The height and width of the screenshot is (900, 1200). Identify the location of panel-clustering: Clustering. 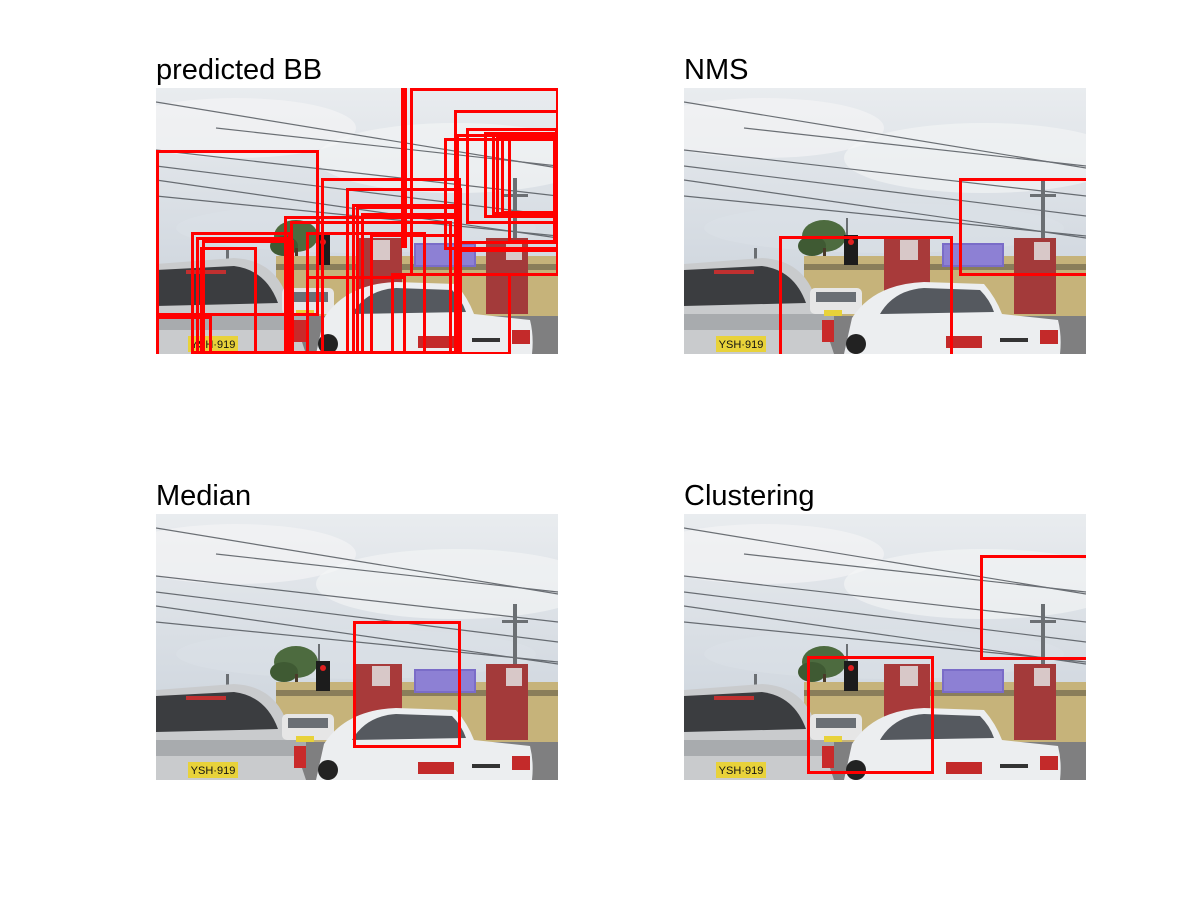
(885, 630).